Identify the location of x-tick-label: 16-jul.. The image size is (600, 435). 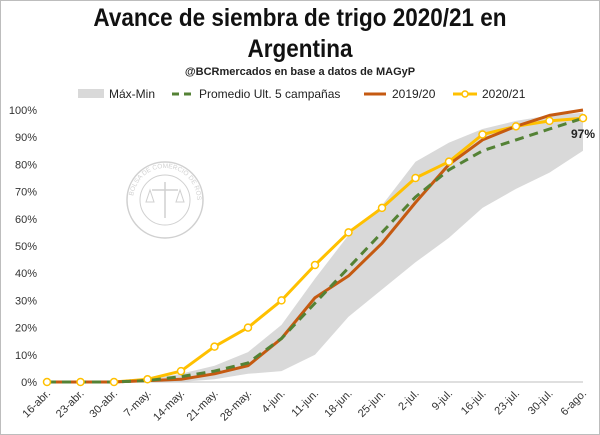
(474, 403).